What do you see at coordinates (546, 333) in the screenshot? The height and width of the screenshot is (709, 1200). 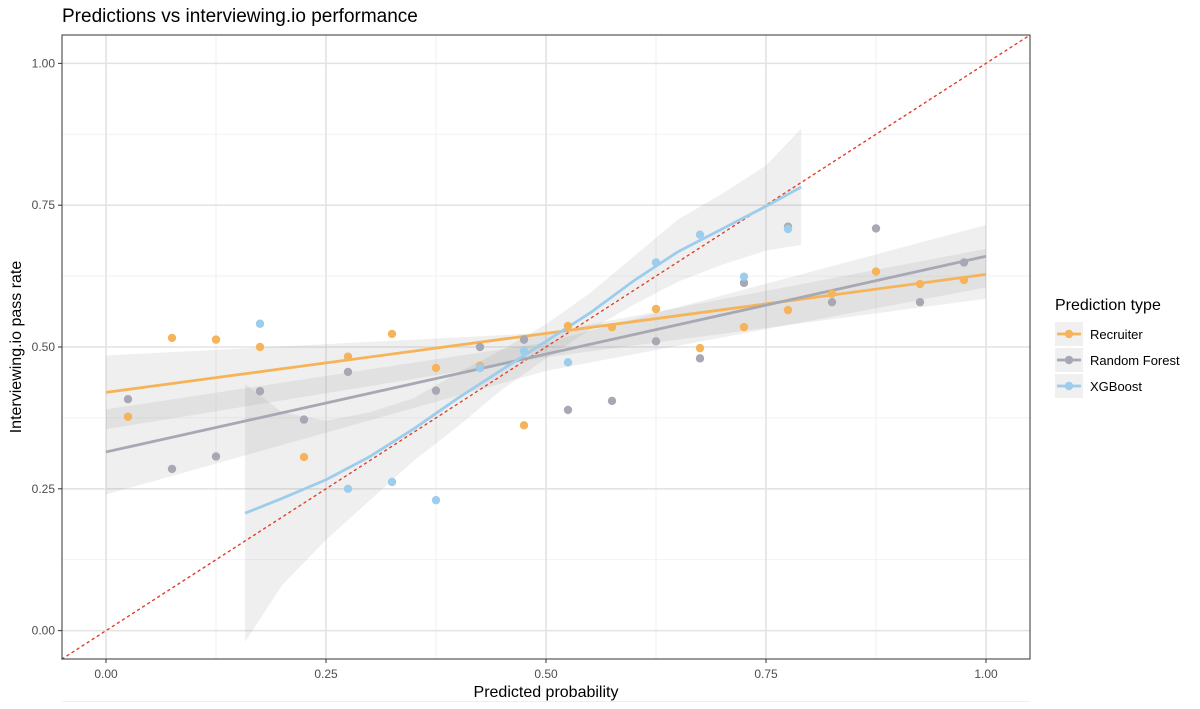 I see `fit-line` at bounding box center [546, 333].